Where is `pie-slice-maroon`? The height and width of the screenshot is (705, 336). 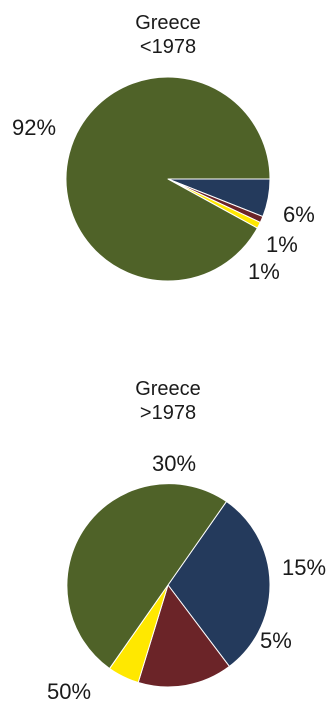
pie-slice-maroon is located at coordinates (183, 636).